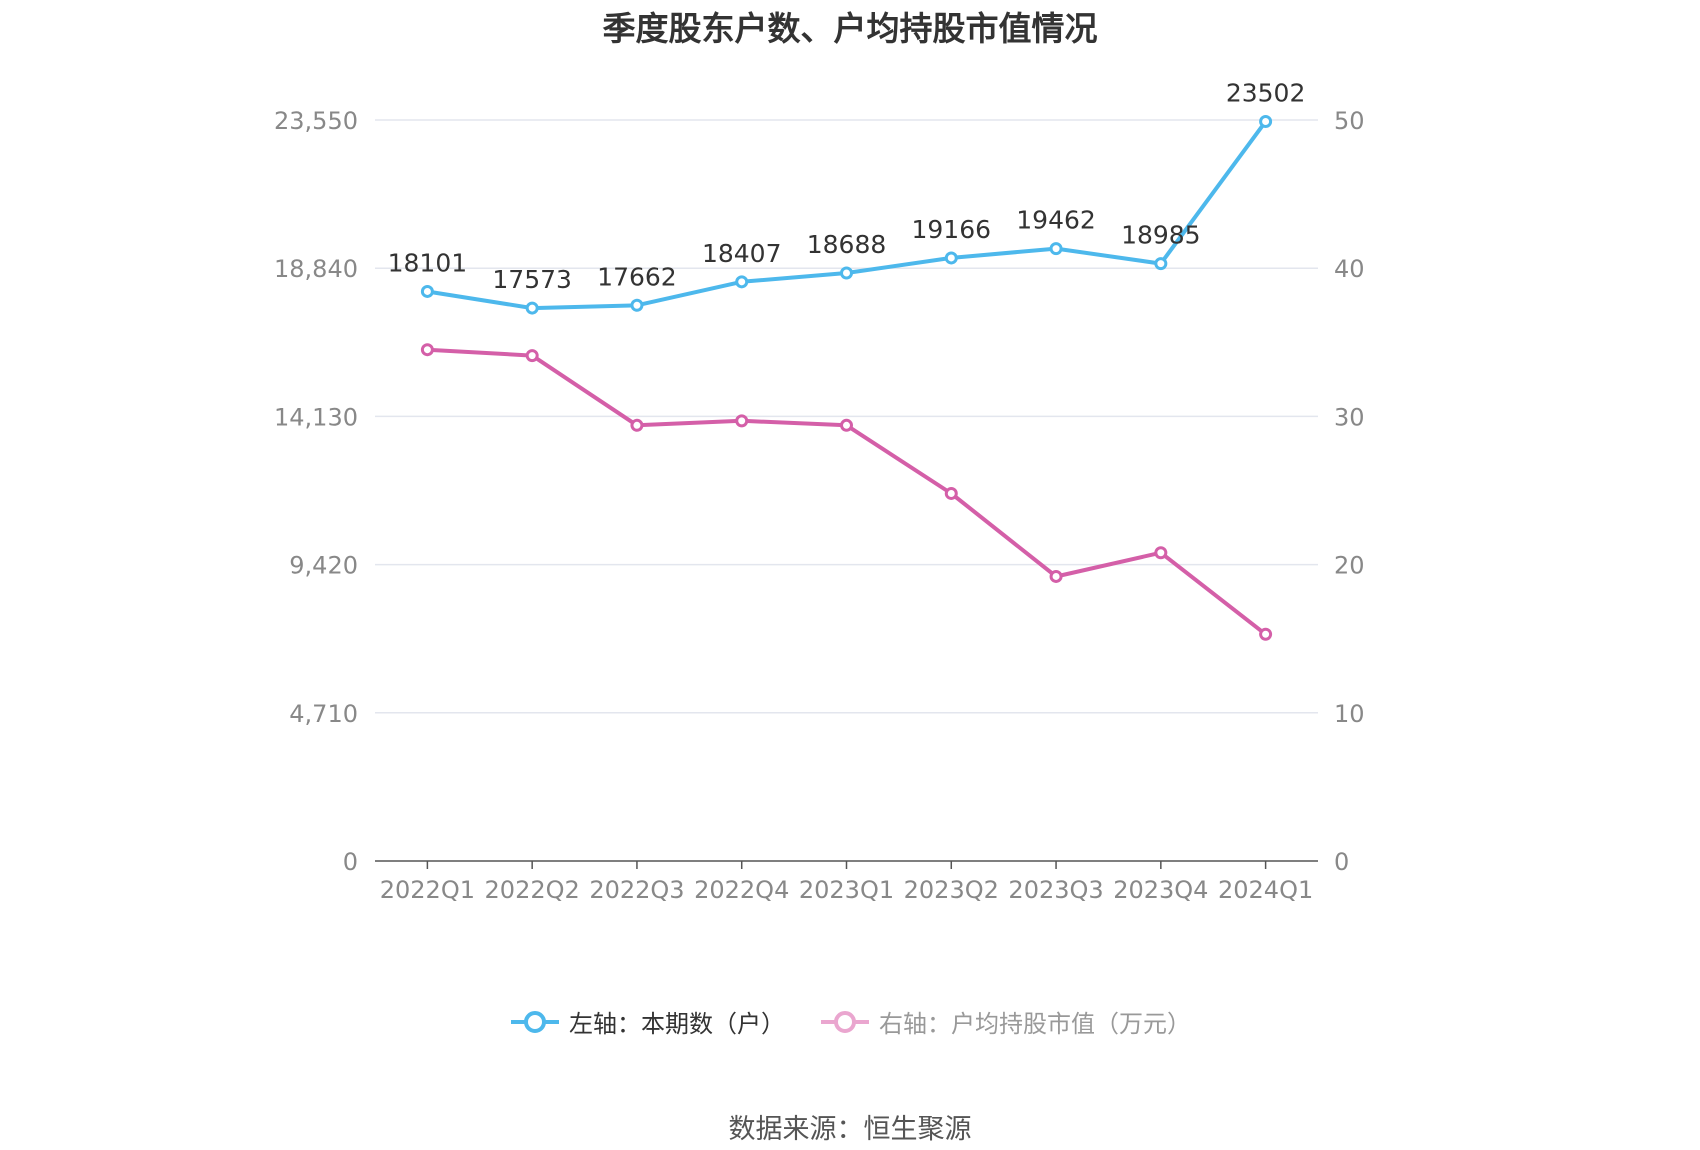  Describe the element at coordinates (1055, 890) in the screenshot. I see `x-tick-label: 2023Q3` at that location.